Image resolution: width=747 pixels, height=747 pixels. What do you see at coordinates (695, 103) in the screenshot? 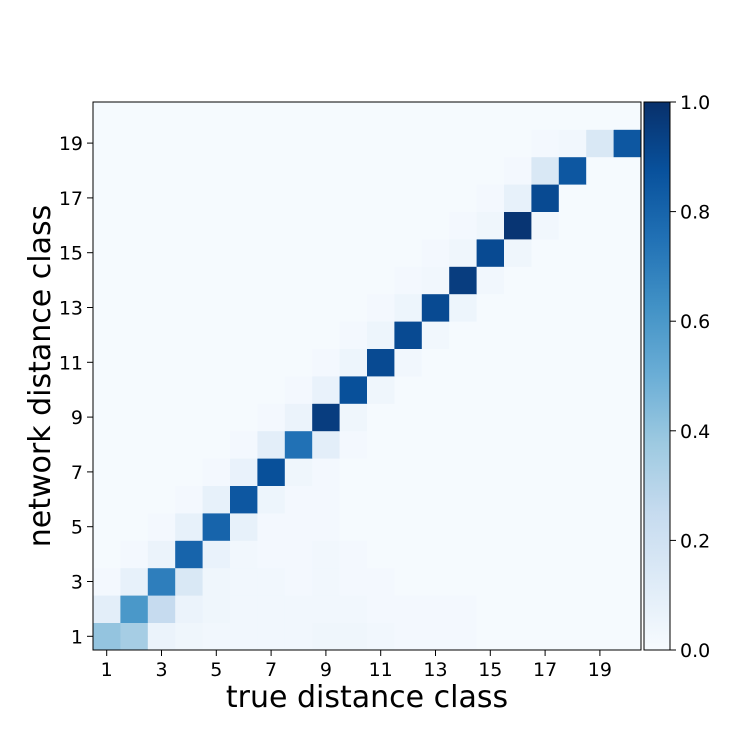
I see `colorbar-tick-label: 1.0` at bounding box center [695, 103].